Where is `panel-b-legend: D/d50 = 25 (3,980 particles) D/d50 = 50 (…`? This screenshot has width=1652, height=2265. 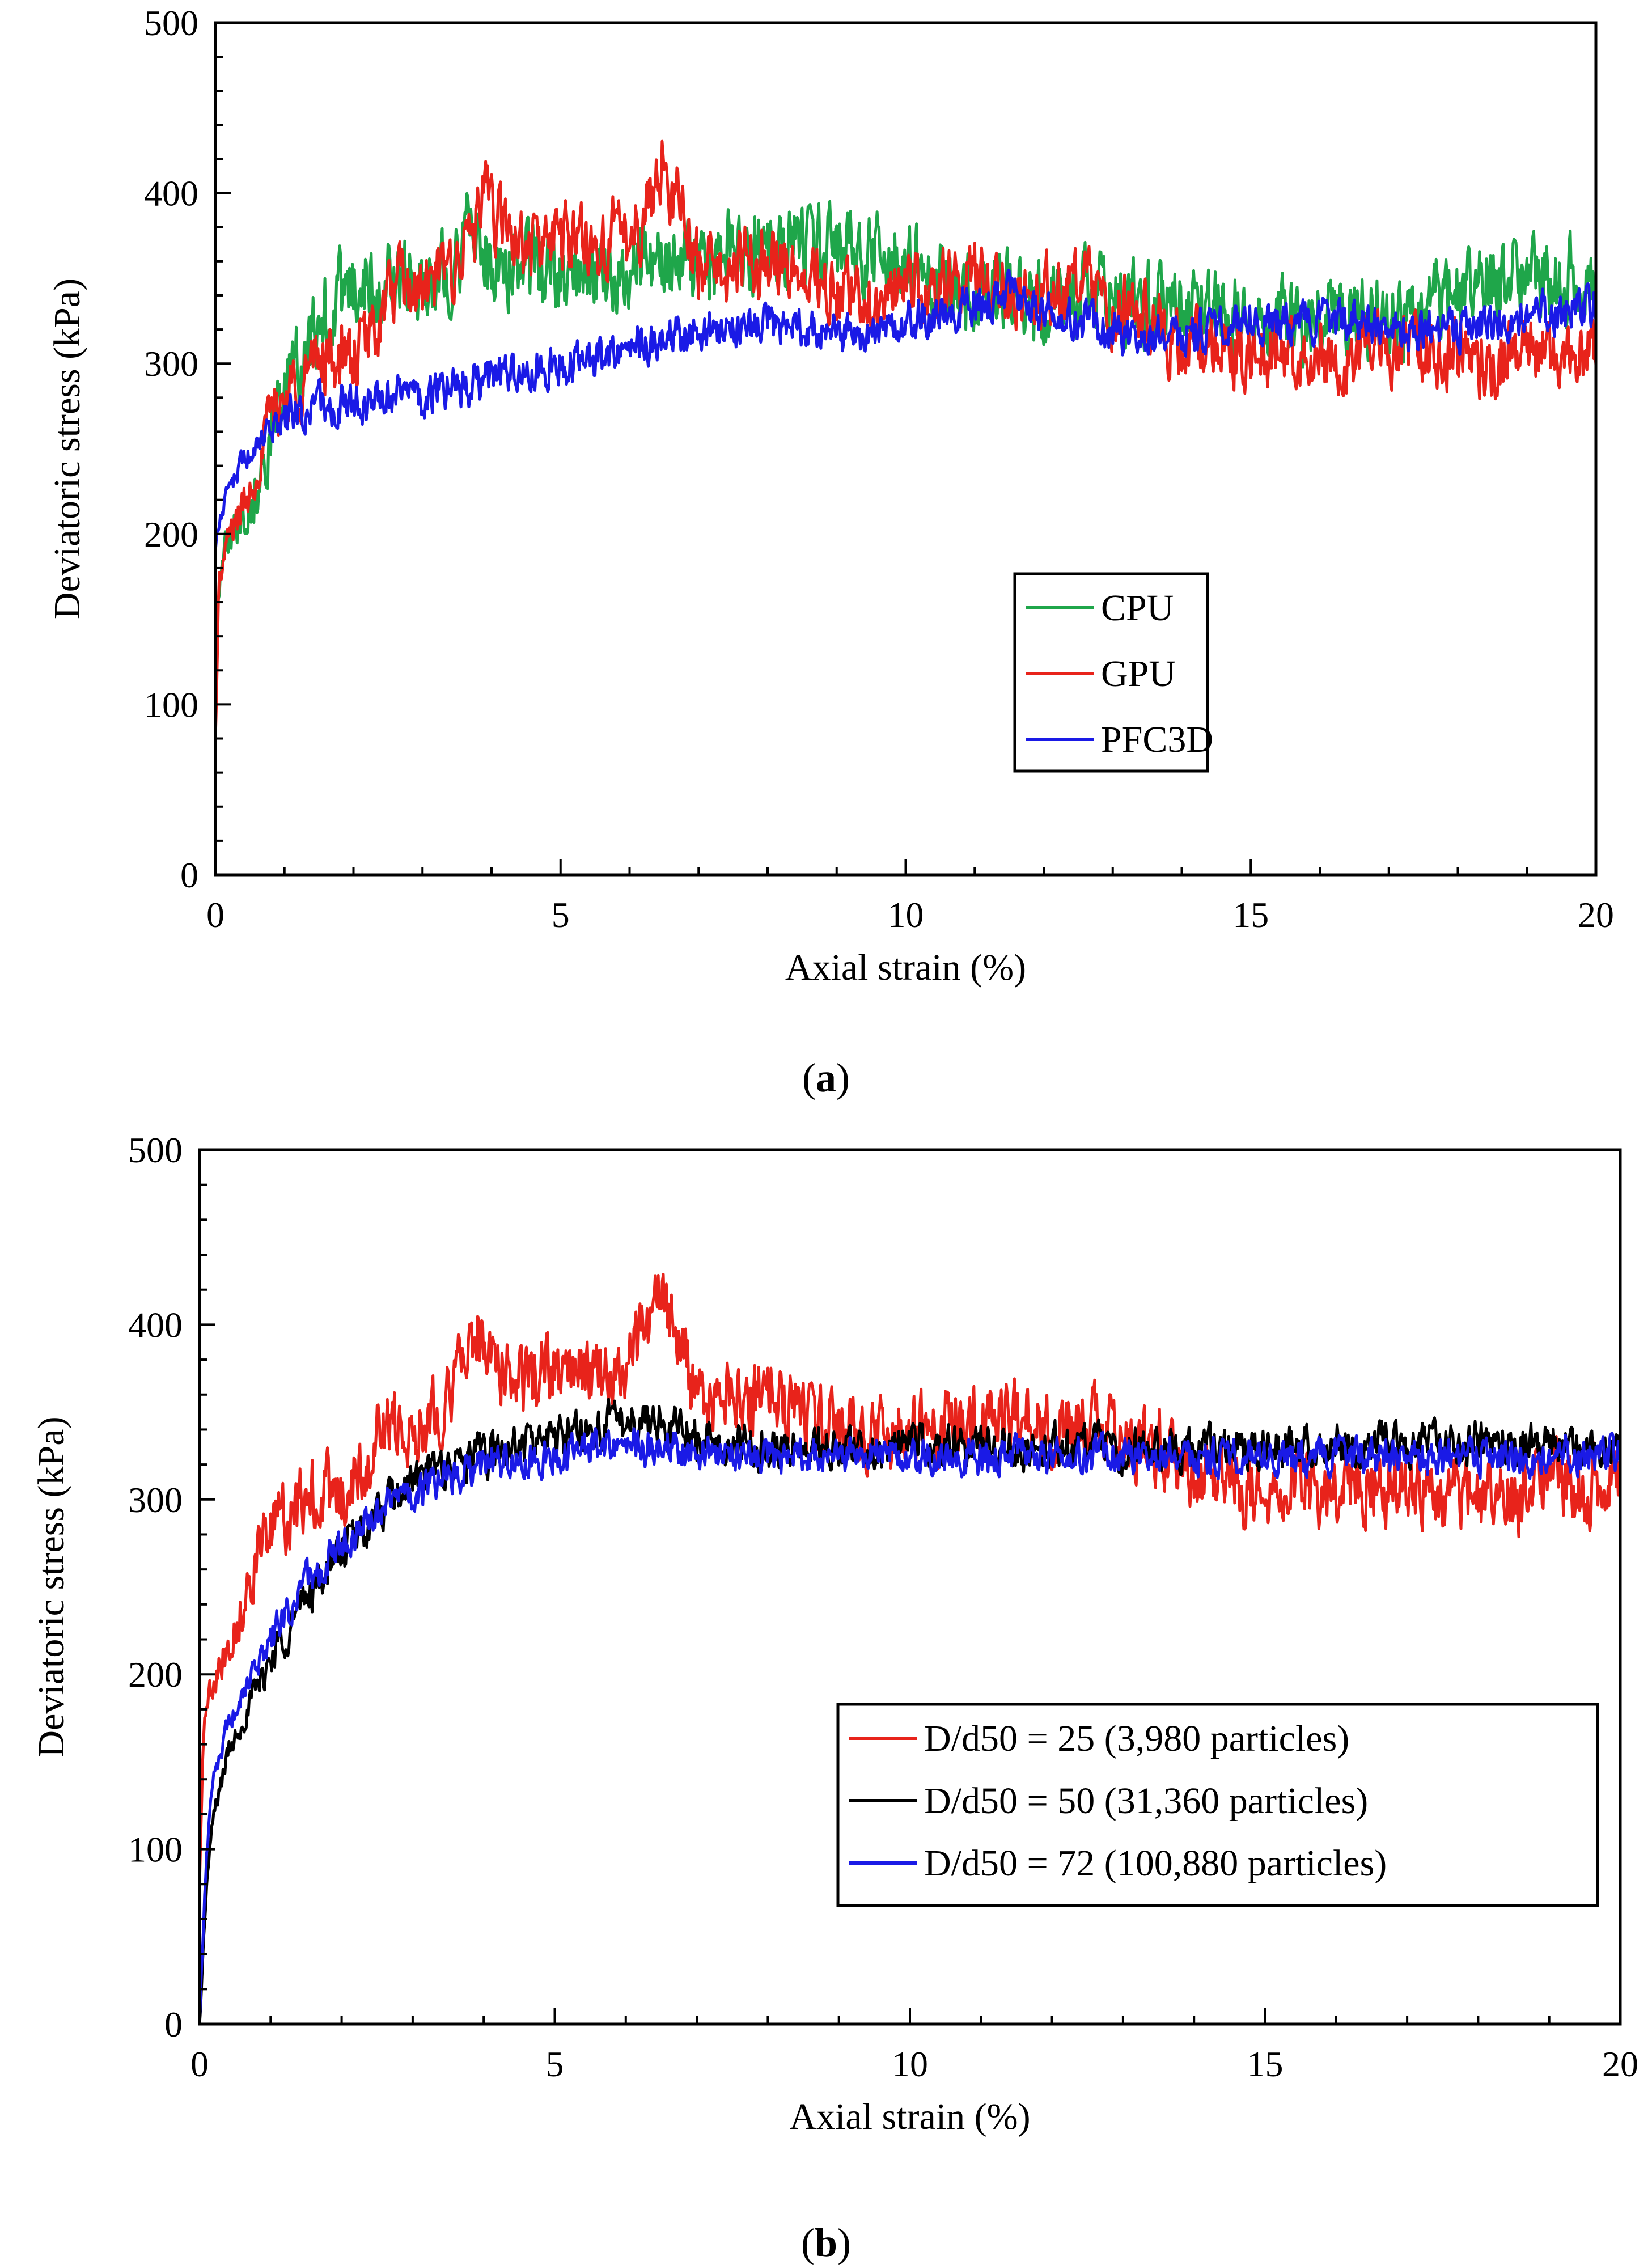
panel-b-legend: D/d50 = 25 (3,980 particles) D/d50 = 50 (… is located at coordinates (1217, 1805).